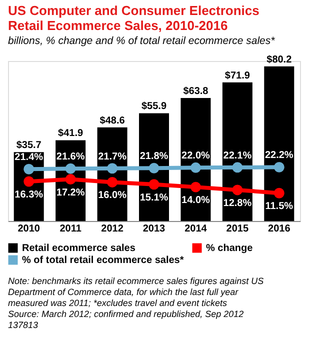 This screenshot has width=325, height=345. I want to click on chart-title: US Computer and Consumer Electronics Retail Ecommerce Sales, 2010-2016, so click(134, 17).